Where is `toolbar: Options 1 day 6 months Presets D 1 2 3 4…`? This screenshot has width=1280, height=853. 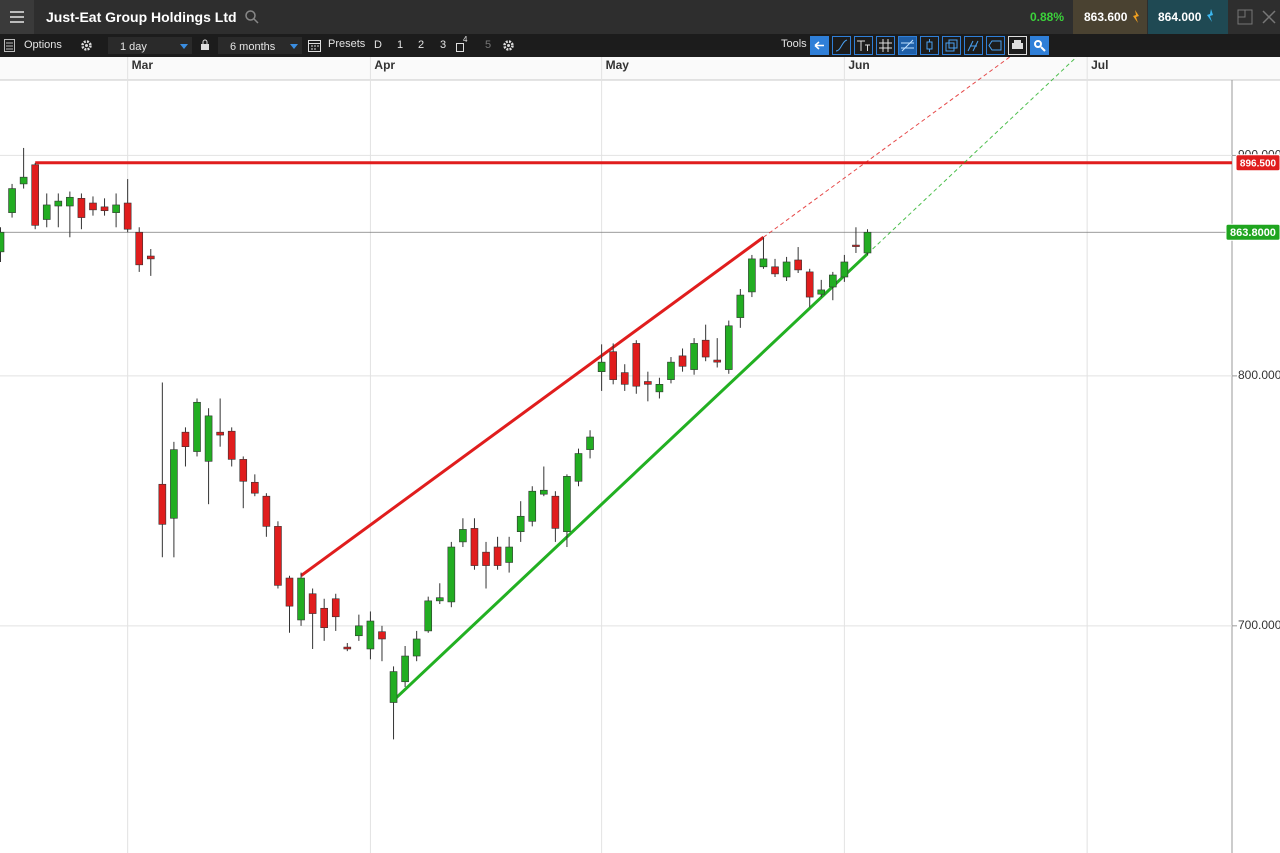
toolbar: Options 1 day 6 months Presets D 1 2 3 4… is located at coordinates (640, 45).